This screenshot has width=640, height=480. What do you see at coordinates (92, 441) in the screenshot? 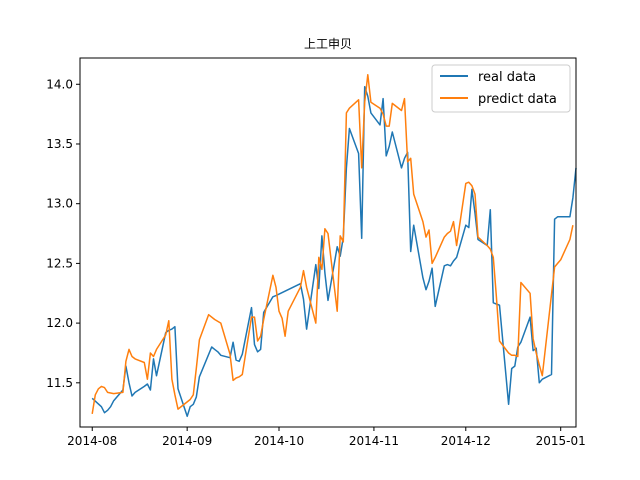
I see `x-tick-label: 2014-08` at bounding box center [92, 441].